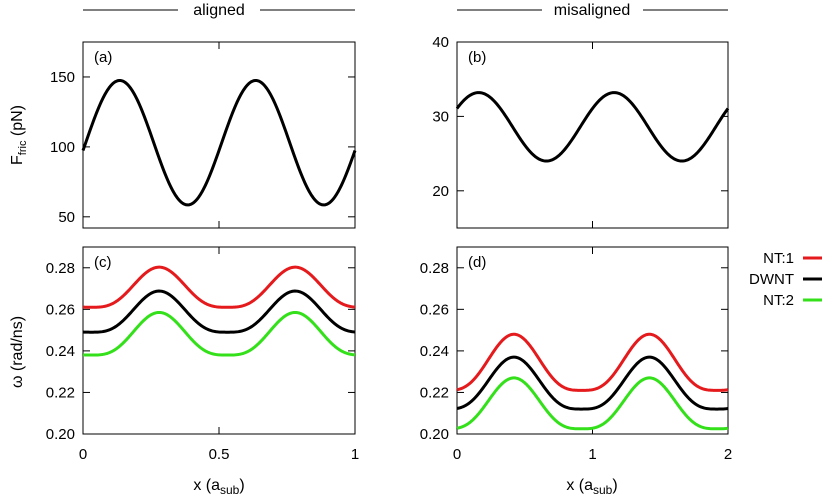 This screenshot has height=498, width=830. I want to click on ytick-label: 30, so click(440, 116).